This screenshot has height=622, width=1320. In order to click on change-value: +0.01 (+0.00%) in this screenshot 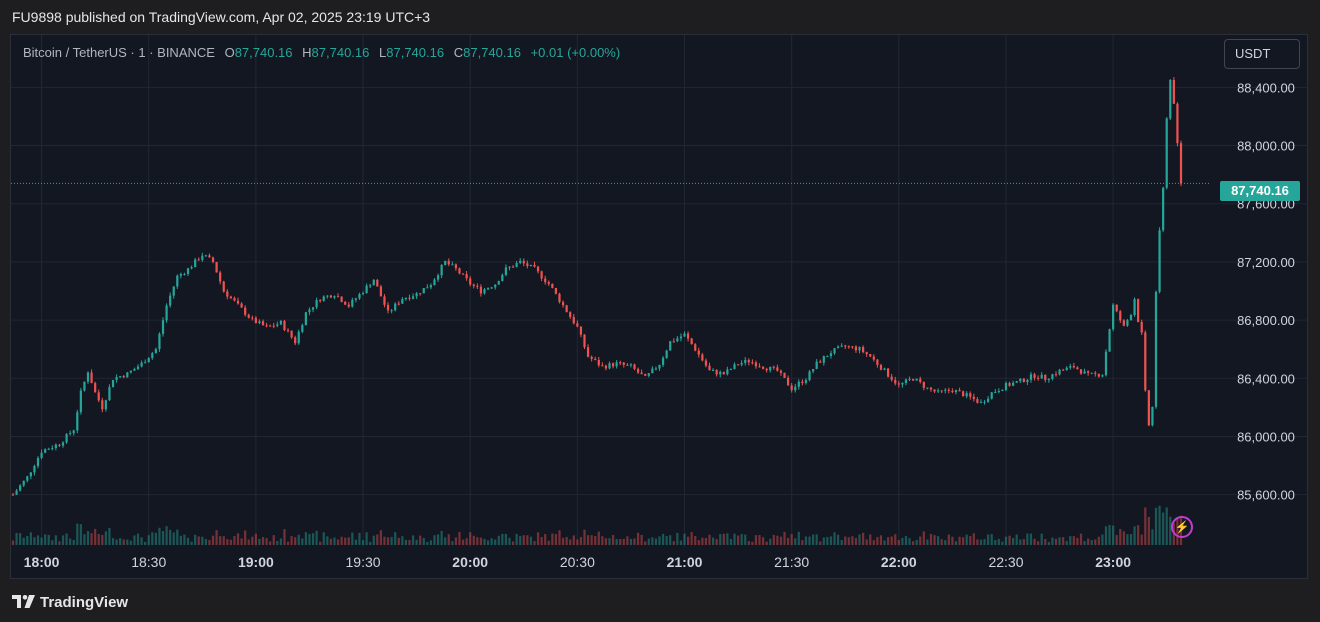, I will do `click(575, 52)`.